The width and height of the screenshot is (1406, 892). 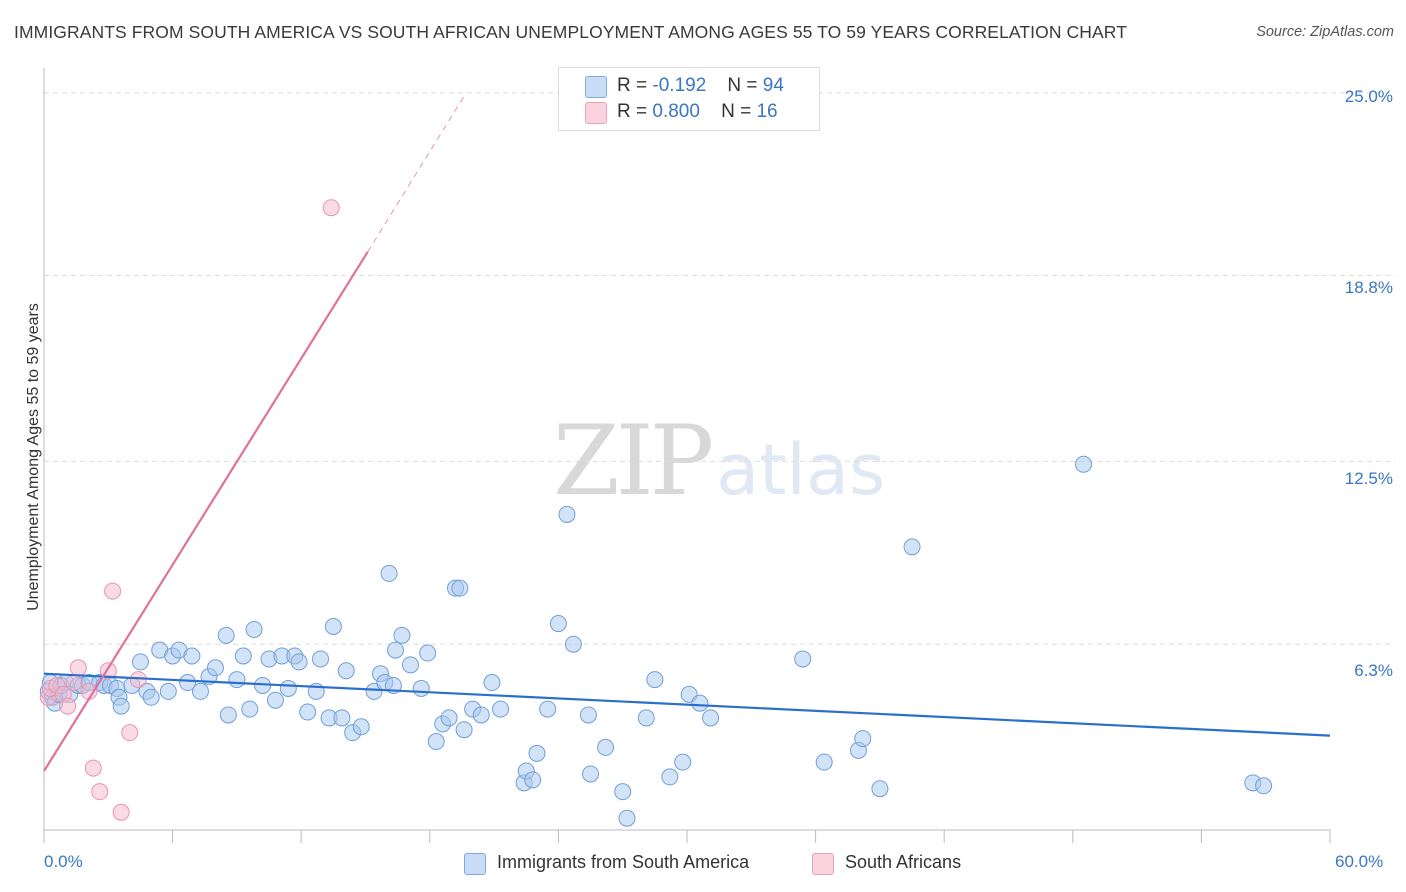 What do you see at coordinates (1373, 670) in the screenshot?
I see `y-tick-label: 6.3%` at bounding box center [1373, 670].